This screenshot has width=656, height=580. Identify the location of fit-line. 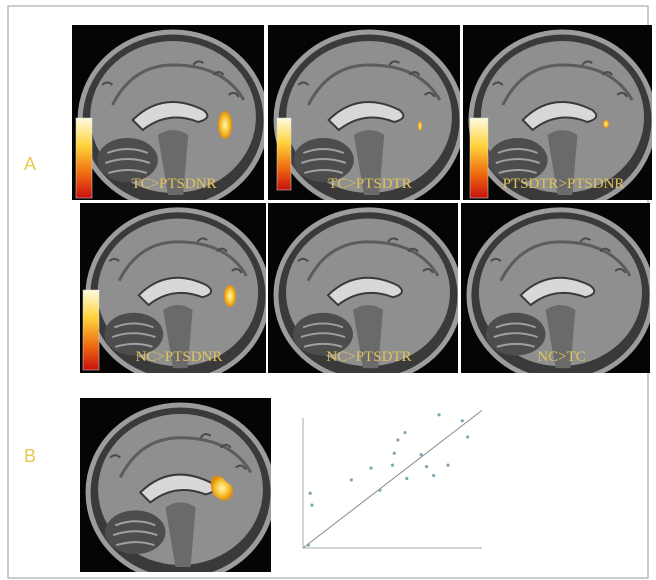
(392, 479).